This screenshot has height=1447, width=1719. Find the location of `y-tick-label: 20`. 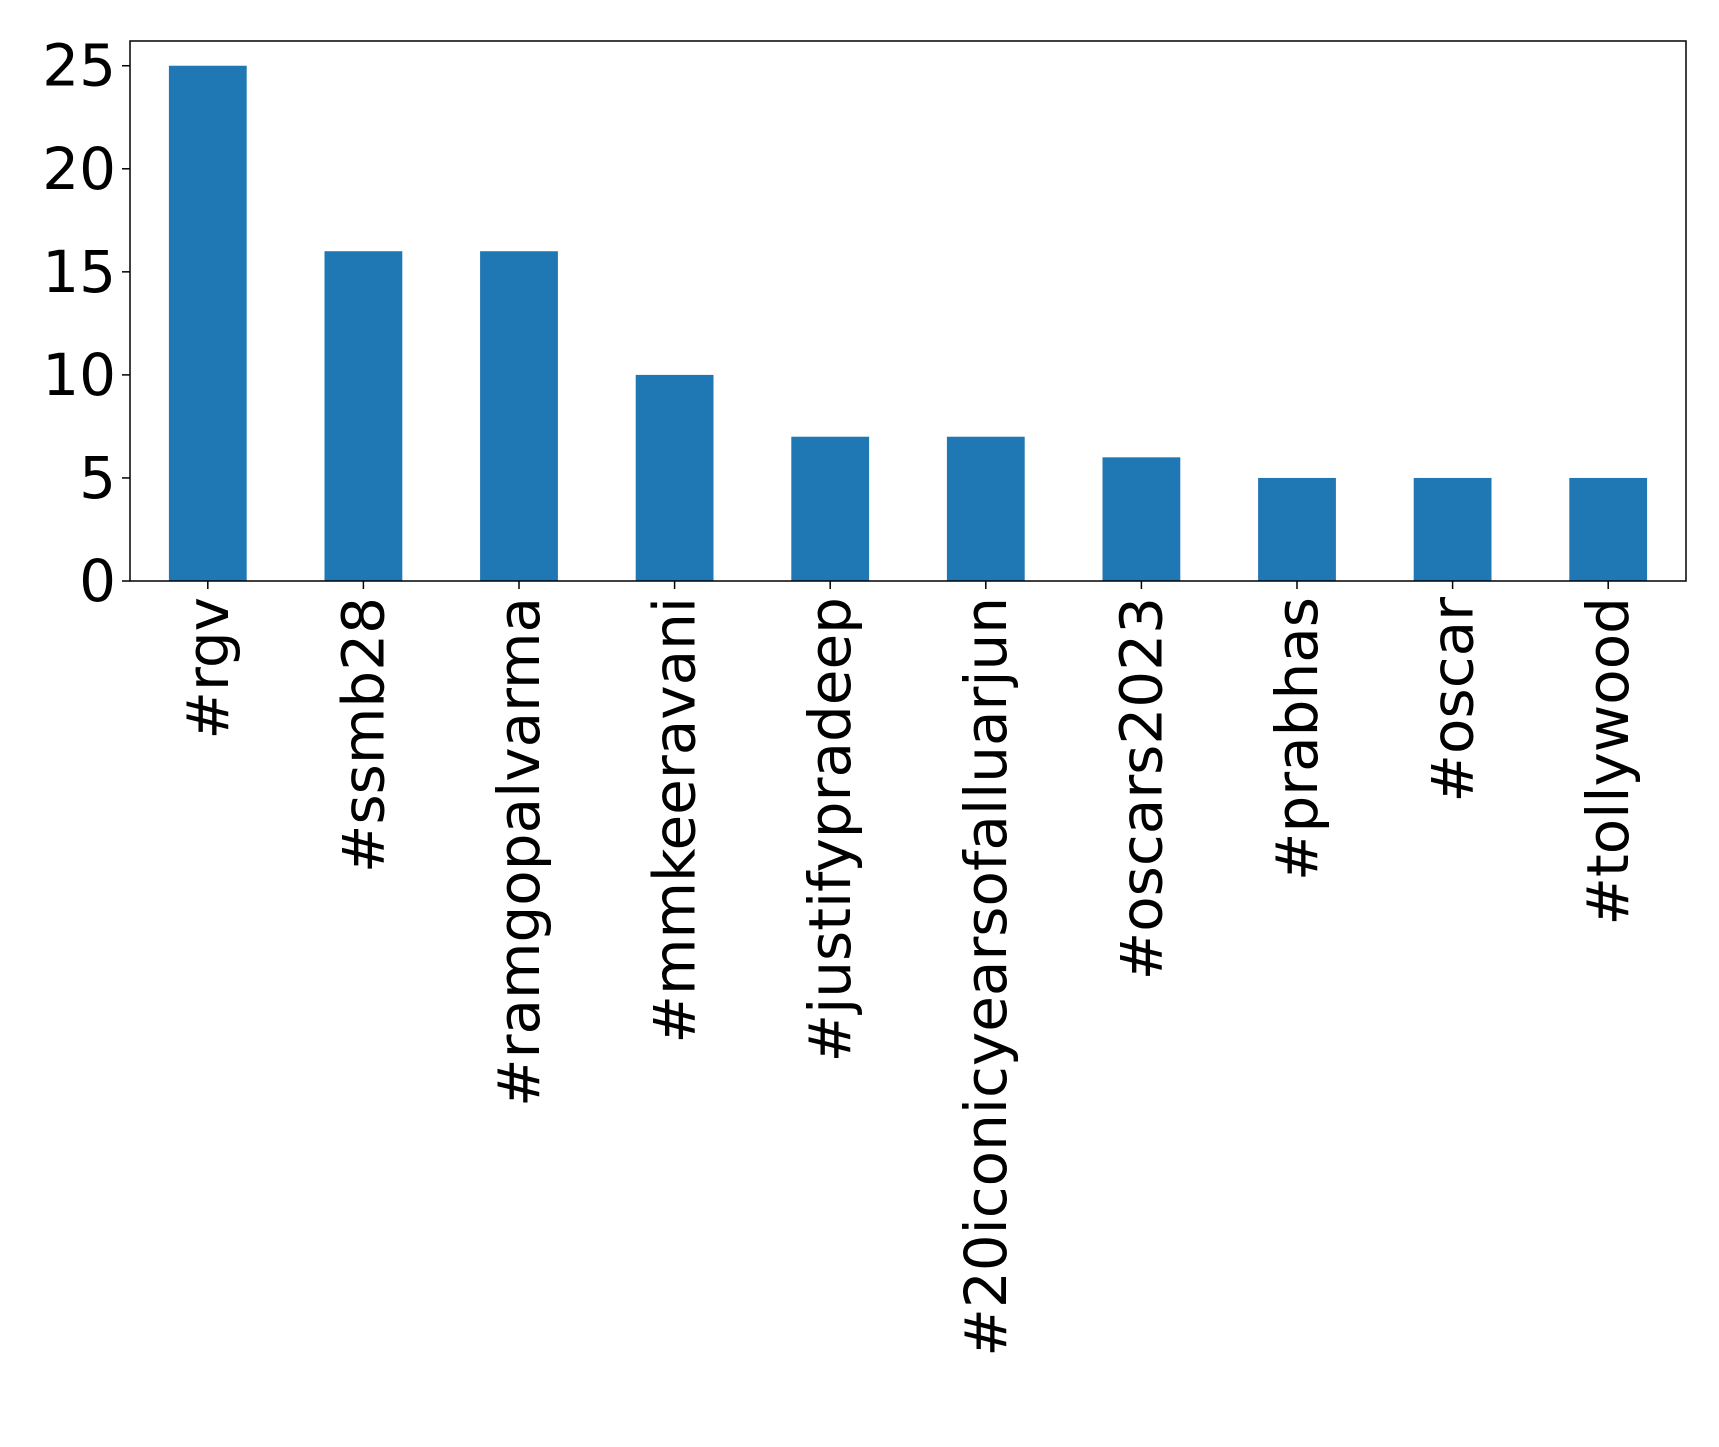

y-tick-label: 20 is located at coordinates (79, 169).